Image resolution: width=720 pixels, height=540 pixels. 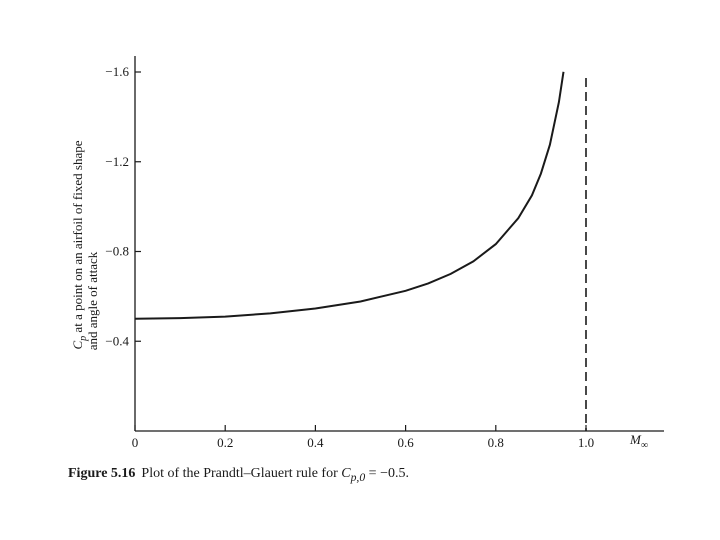 I want to click on caption-cp-subscript: p,0, so click(x=358, y=477).